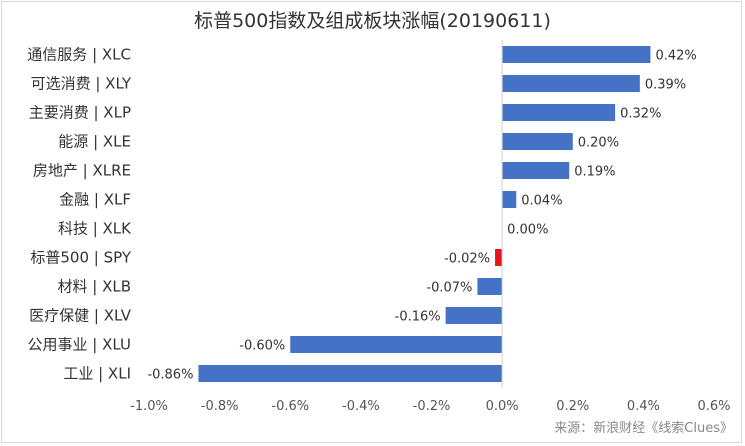  I want to click on x-tick-label: -0.2%, so click(432, 406).